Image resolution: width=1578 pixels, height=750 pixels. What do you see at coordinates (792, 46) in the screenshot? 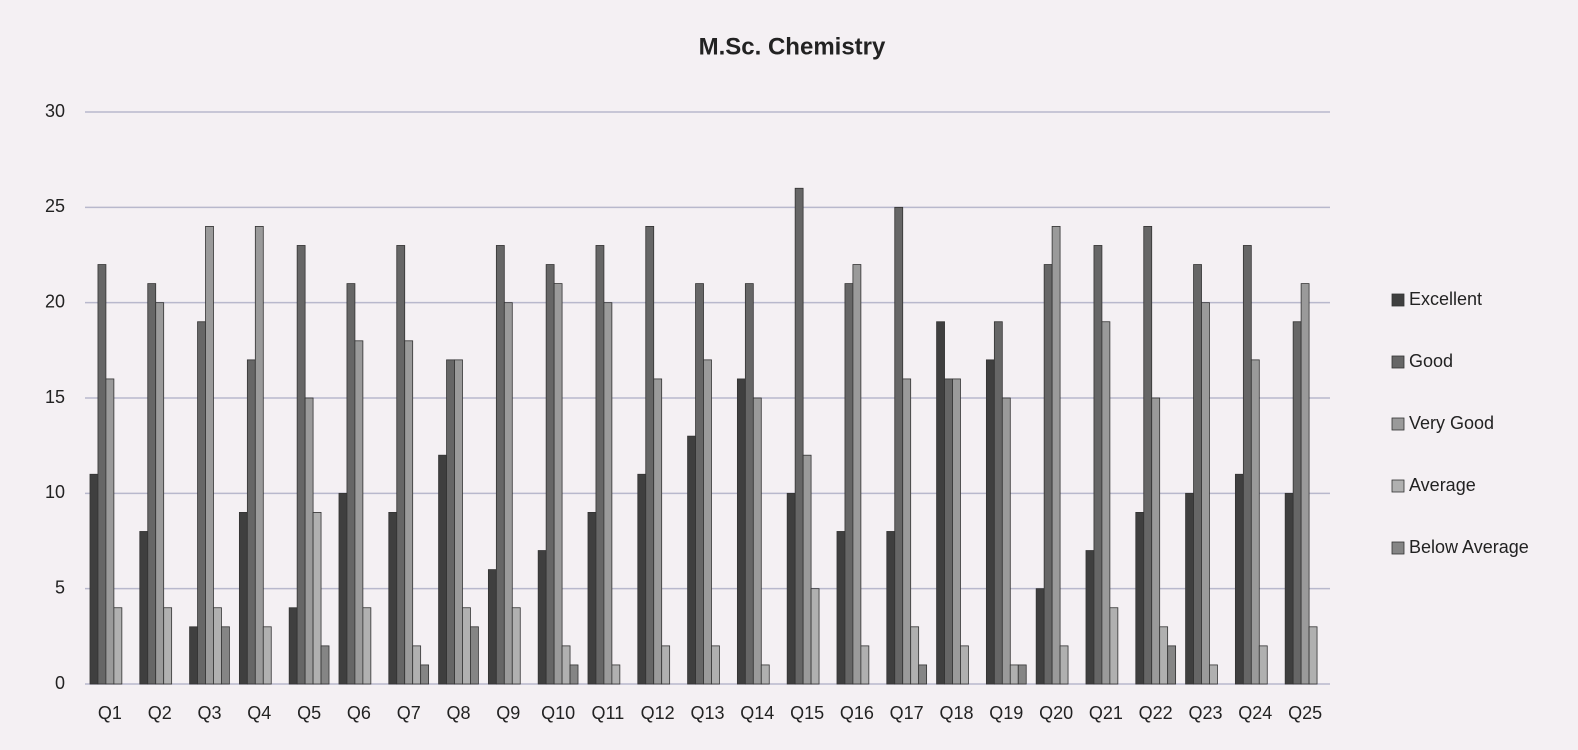
I see `chart-title: M.Sc. Chemistry` at bounding box center [792, 46].